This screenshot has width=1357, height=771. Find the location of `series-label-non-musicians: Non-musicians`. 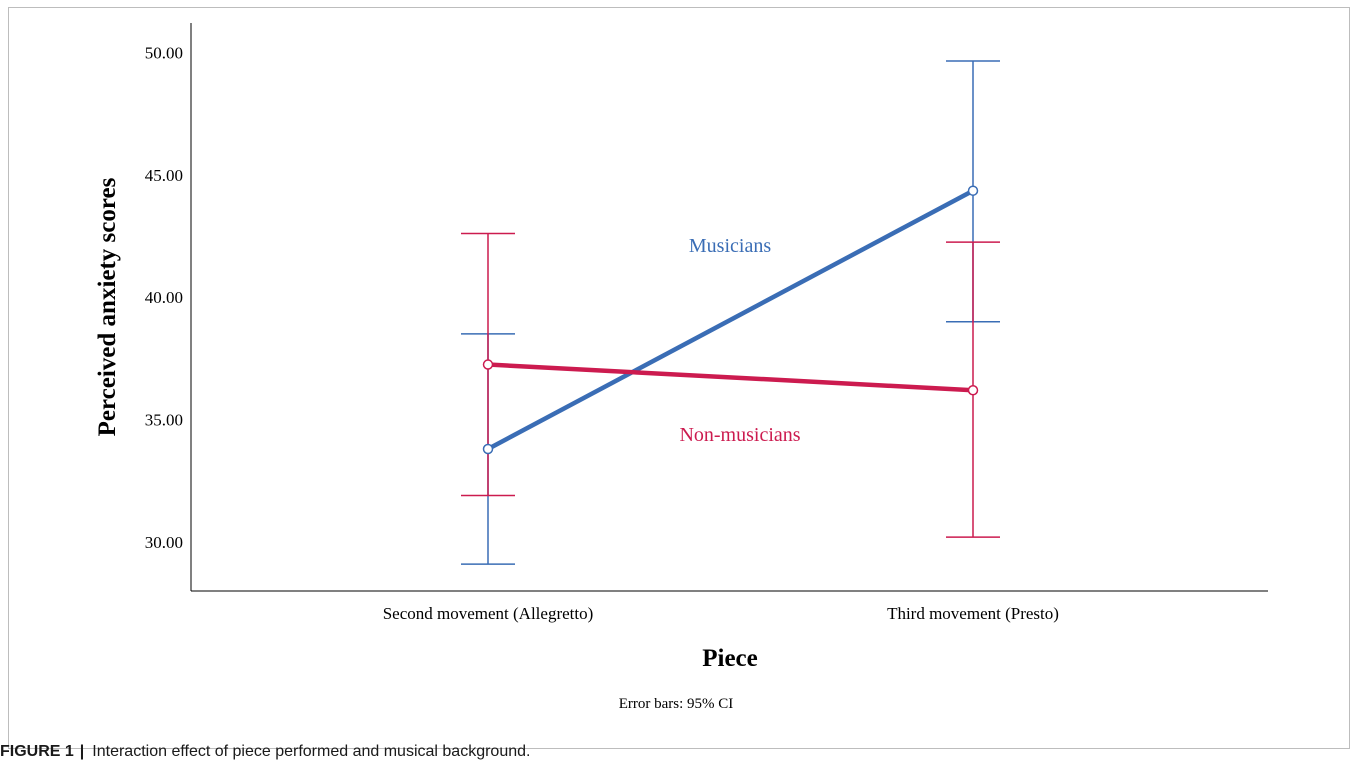

series-label-non-musicians: Non-musicians is located at coordinates (739, 435).